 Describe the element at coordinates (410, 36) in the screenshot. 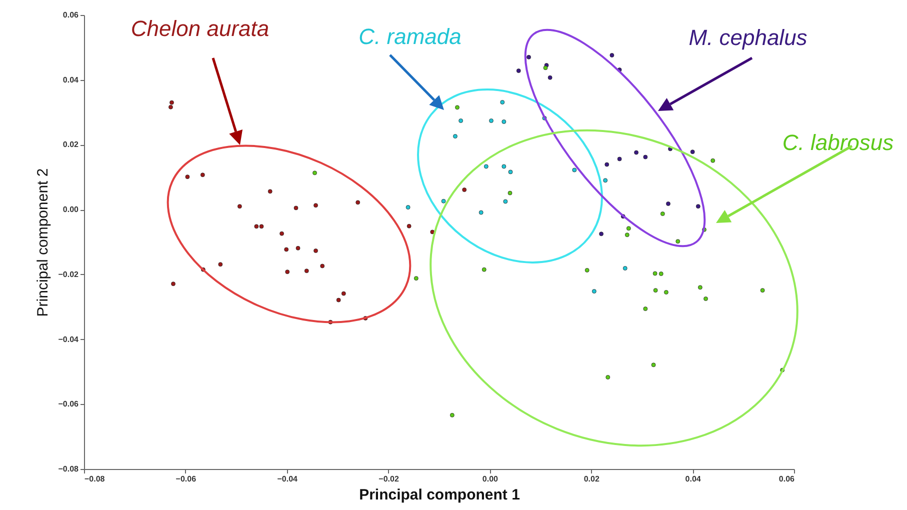

I see `text: C. ramada` at that location.